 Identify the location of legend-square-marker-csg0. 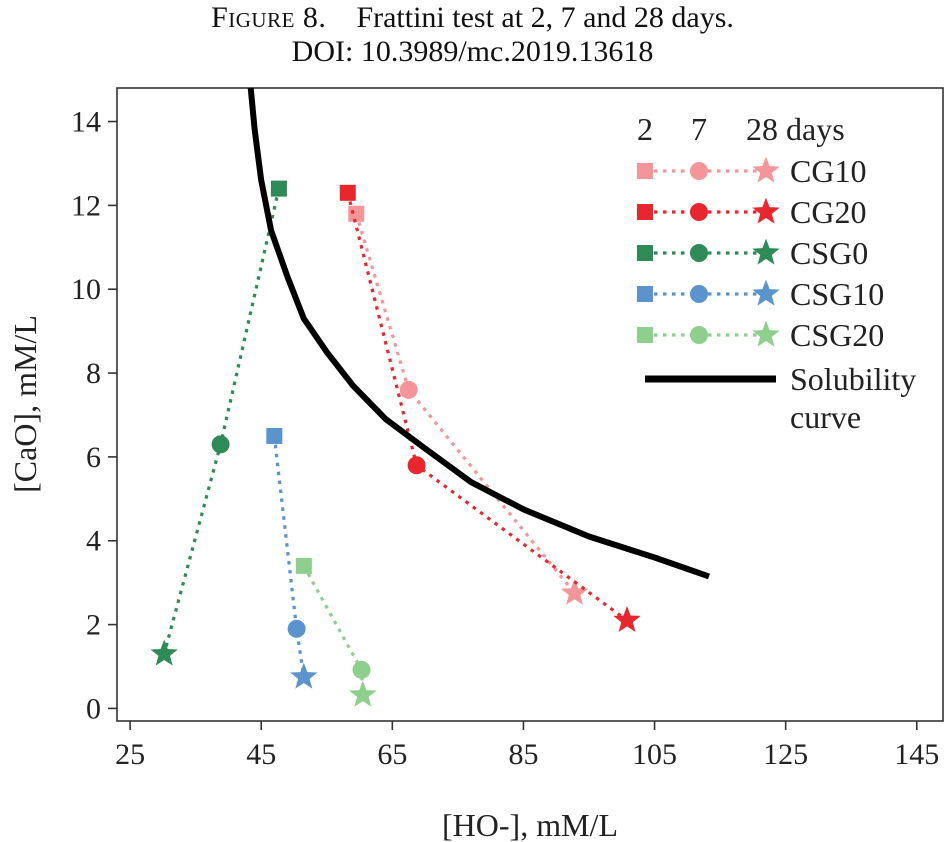
(645, 253).